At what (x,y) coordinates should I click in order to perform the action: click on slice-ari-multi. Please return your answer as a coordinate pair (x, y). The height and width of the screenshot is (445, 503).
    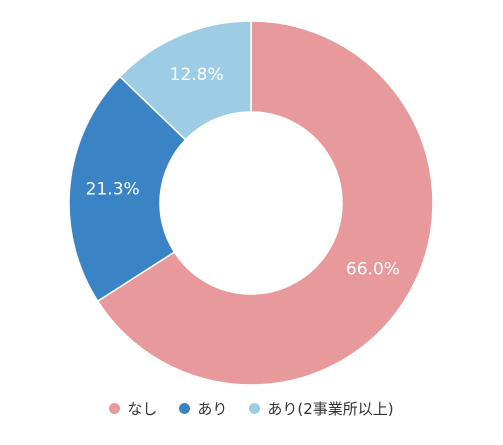
    Looking at the image, I should click on (185, 80).